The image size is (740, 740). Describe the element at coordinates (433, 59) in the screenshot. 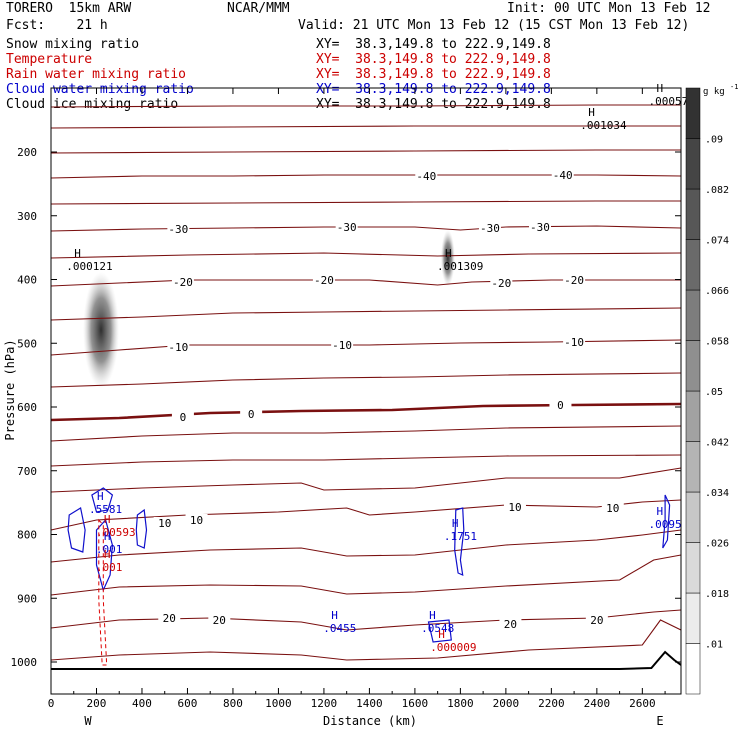

I see `field-xy-temperature: XY= 38.3,149.8 to 222.9,149.8` at that location.